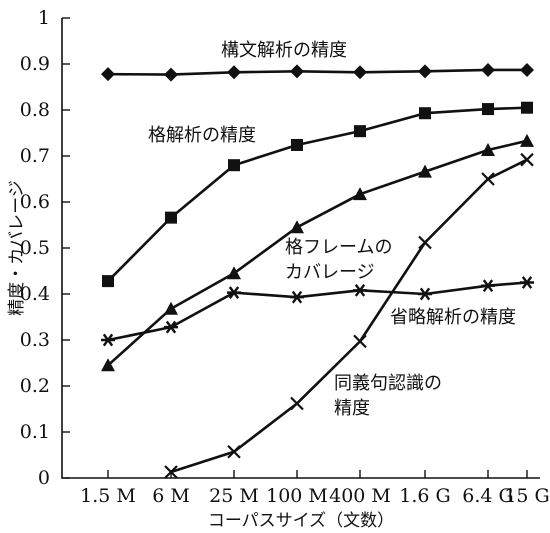 Image resolution: width=550 pixels, height=533 pixels. I want to click on series-label: 省略解析の精度, so click(453, 317).